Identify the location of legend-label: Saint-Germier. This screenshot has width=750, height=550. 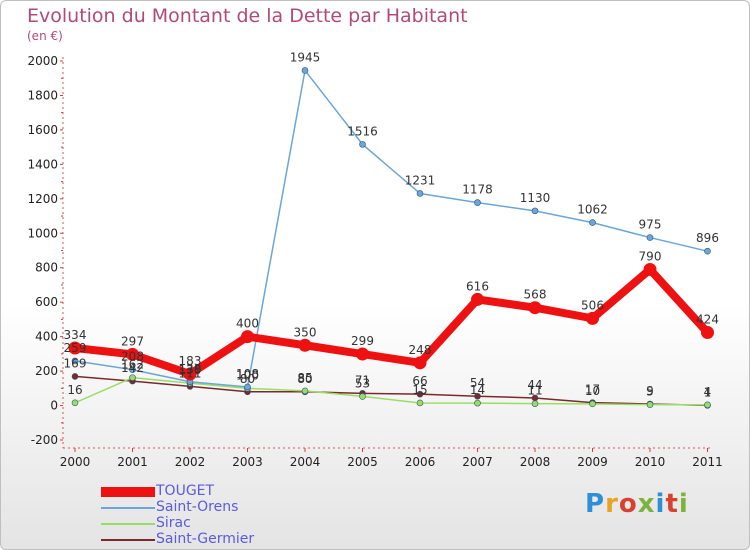
(205, 539).